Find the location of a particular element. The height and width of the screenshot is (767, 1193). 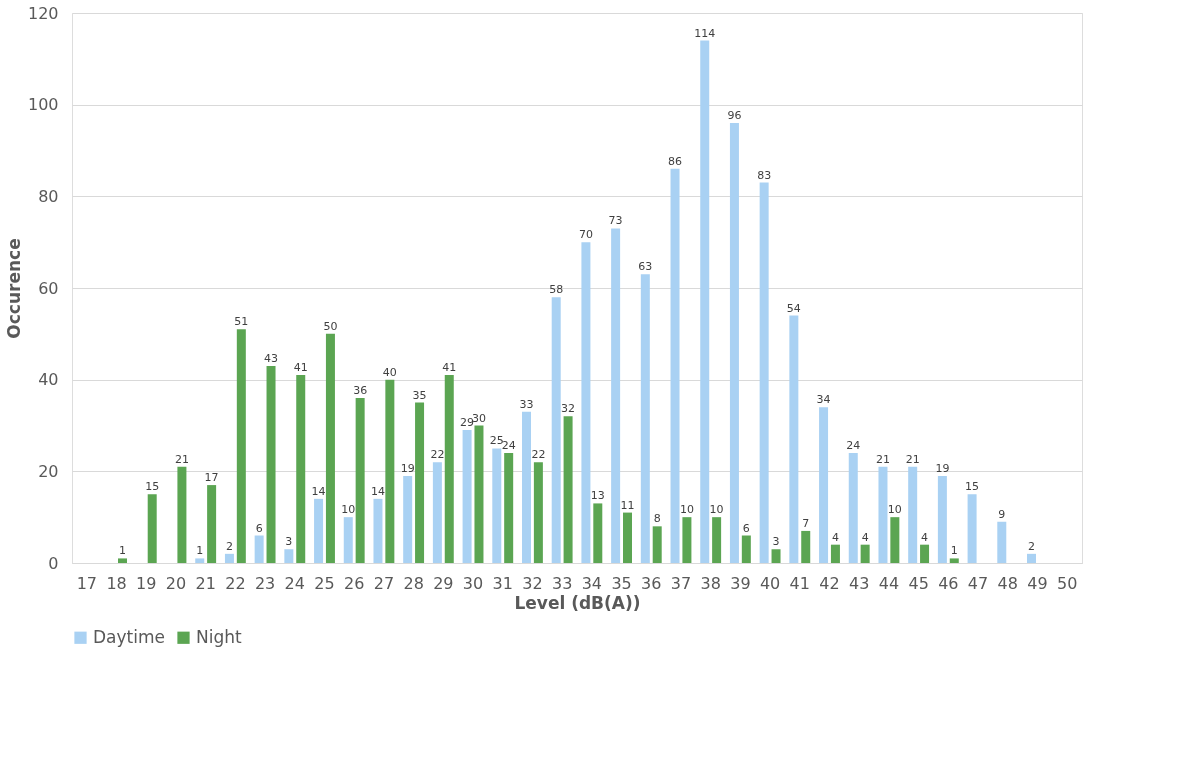

x-tick-label: 21 is located at coordinates (205, 583).